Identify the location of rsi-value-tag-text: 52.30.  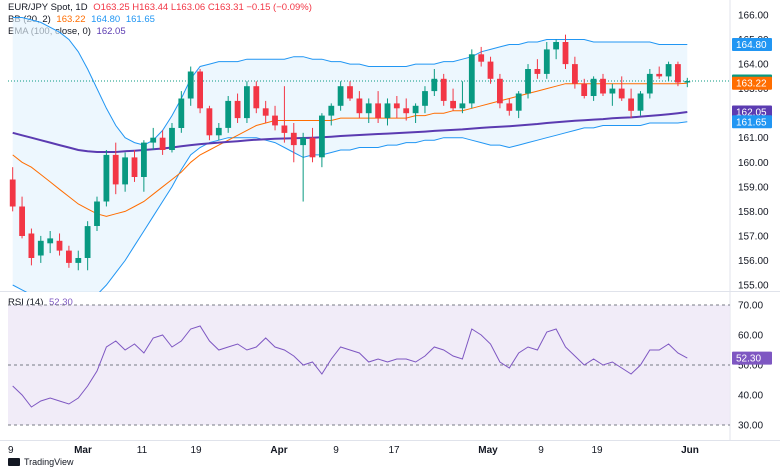
(748, 359).